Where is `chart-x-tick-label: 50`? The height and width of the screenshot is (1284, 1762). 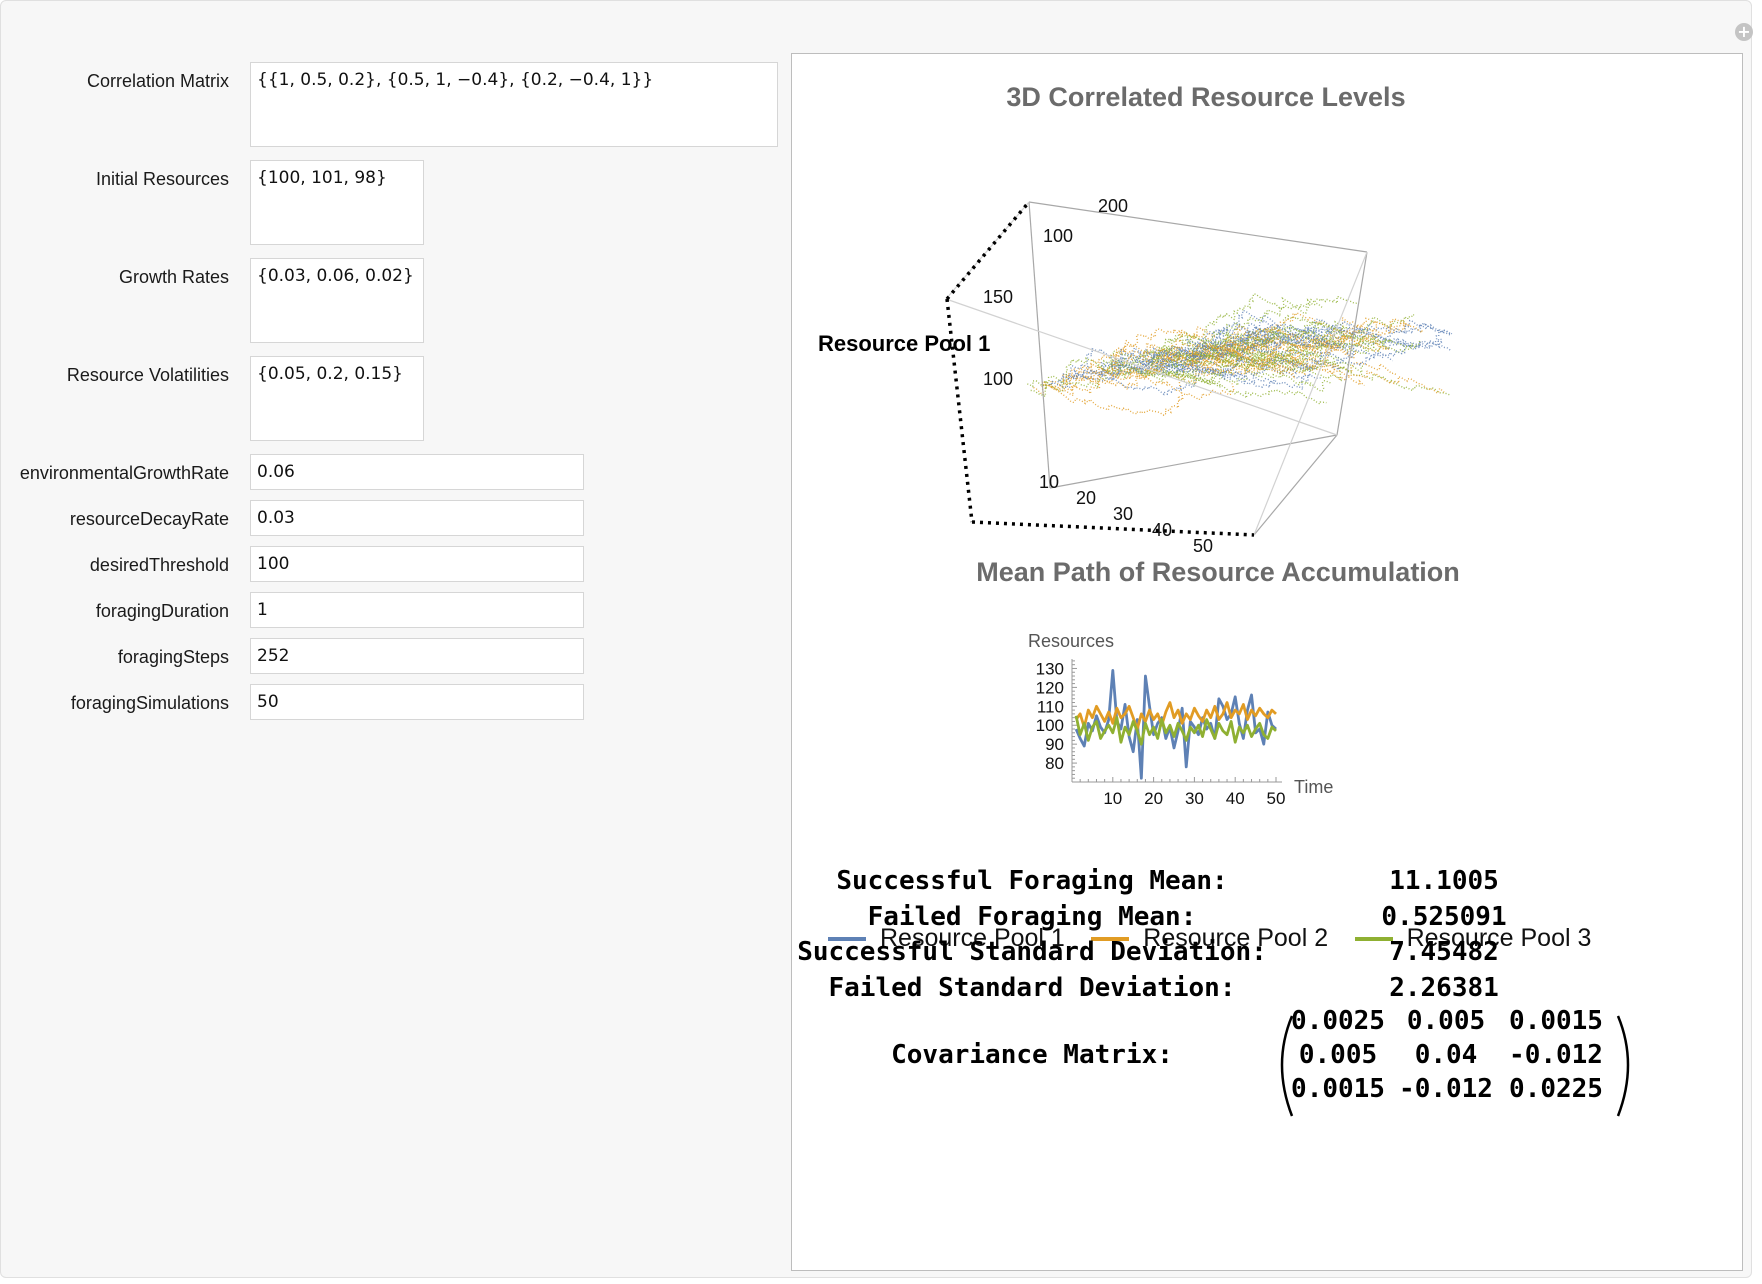 chart-x-tick-label: 50 is located at coordinates (1276, 798).